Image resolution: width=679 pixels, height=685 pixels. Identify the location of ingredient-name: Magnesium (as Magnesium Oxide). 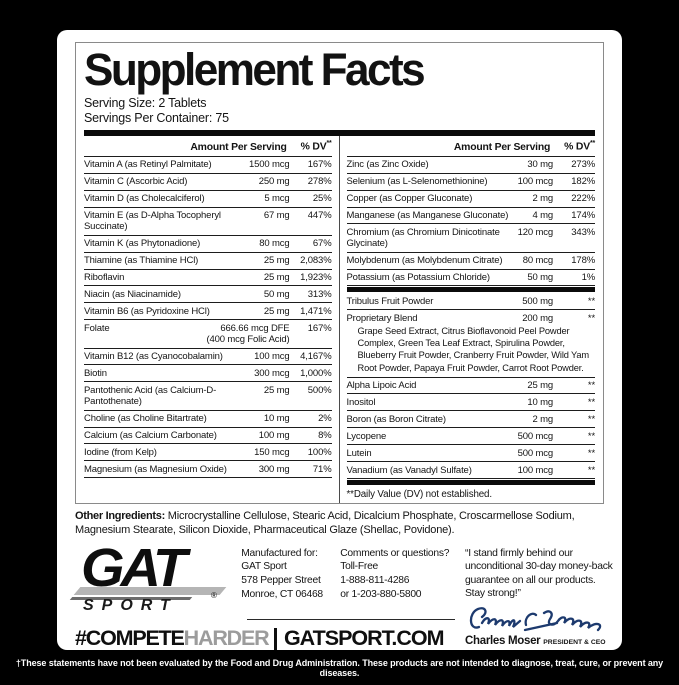
(155, 469).